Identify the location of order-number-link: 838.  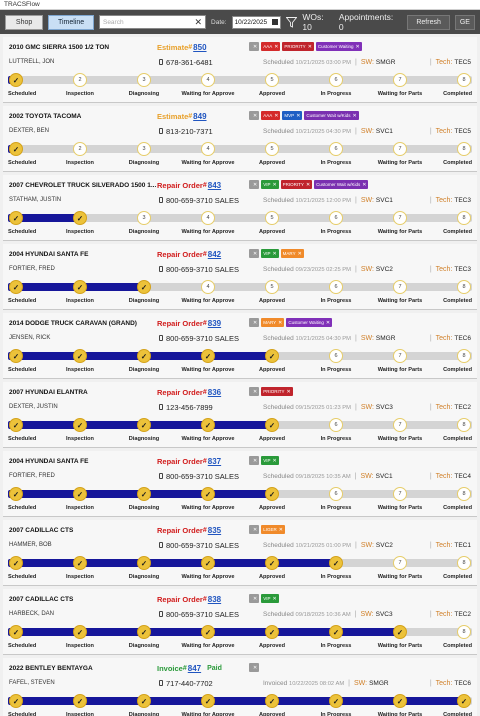
(214, 599).